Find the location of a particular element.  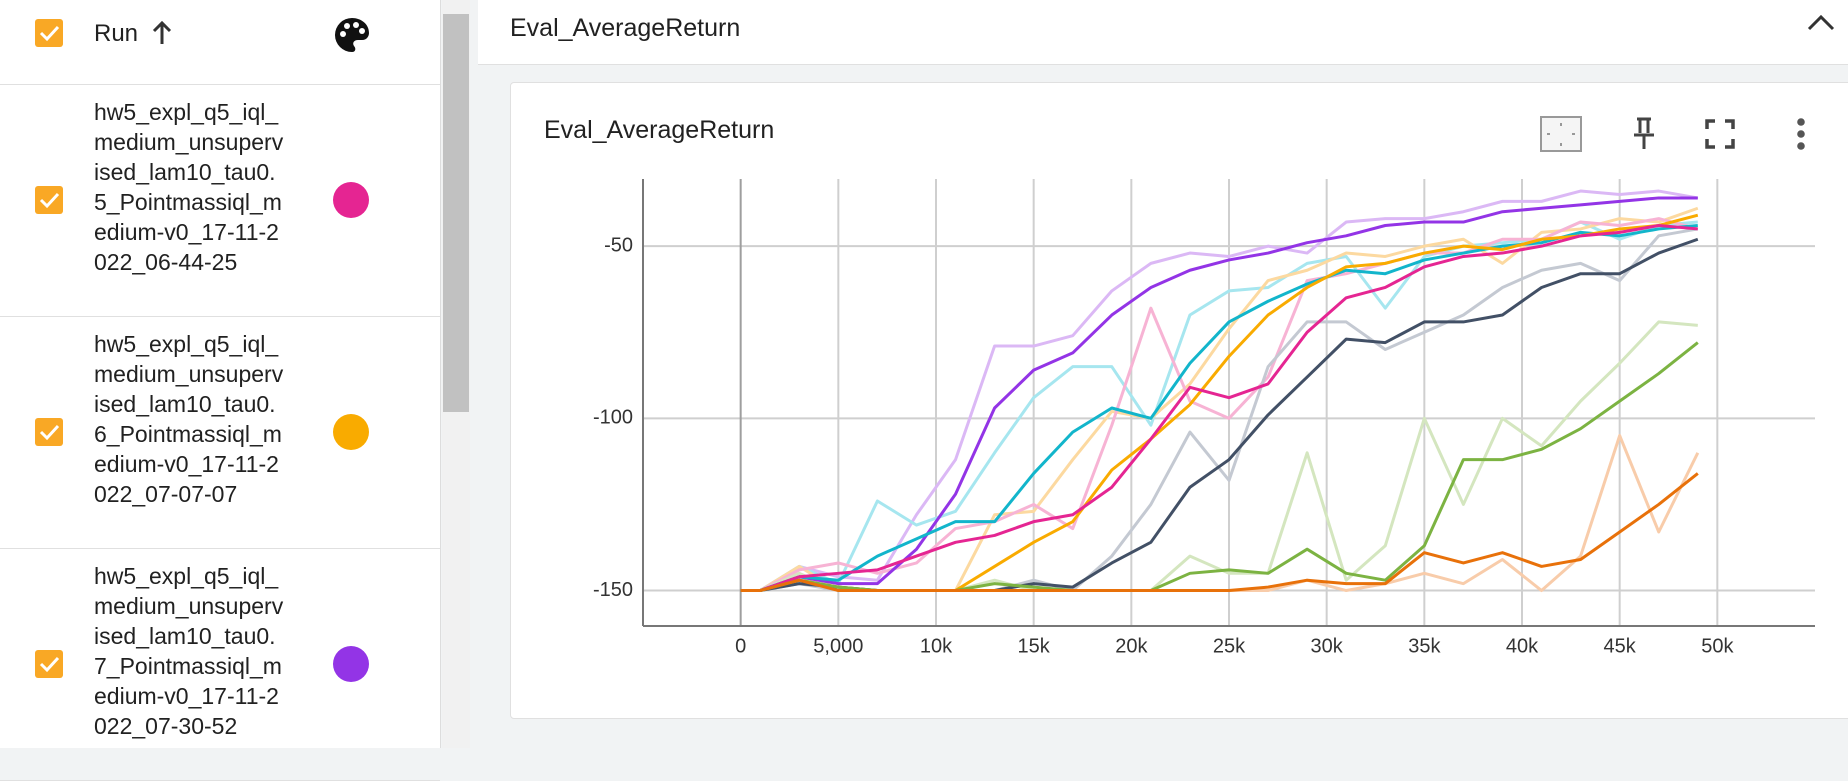

chart-title: Eval_AverageReturn is located at coordinates (659, 130).